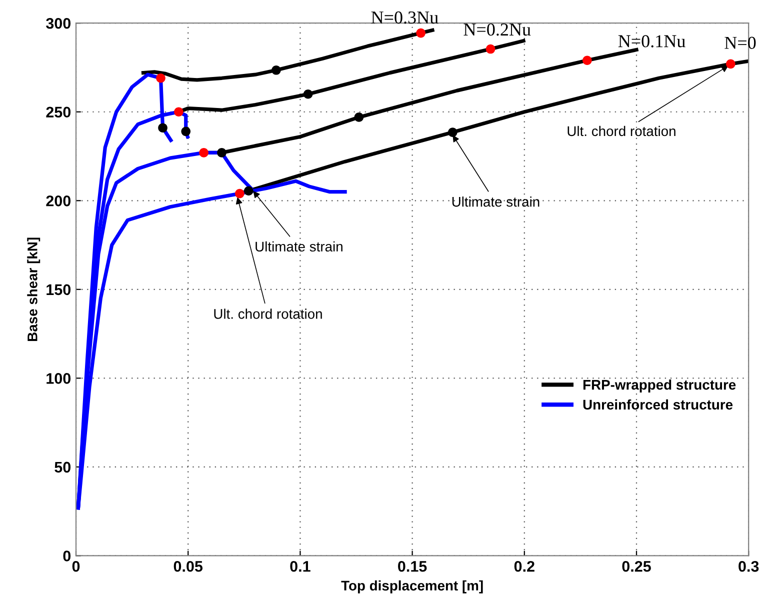 The image size is (760, 608). What do you see at coordinates (300, 566) in the screenshot?
I see `x-tick-label: 0.1` at bounding box center [300, 566].